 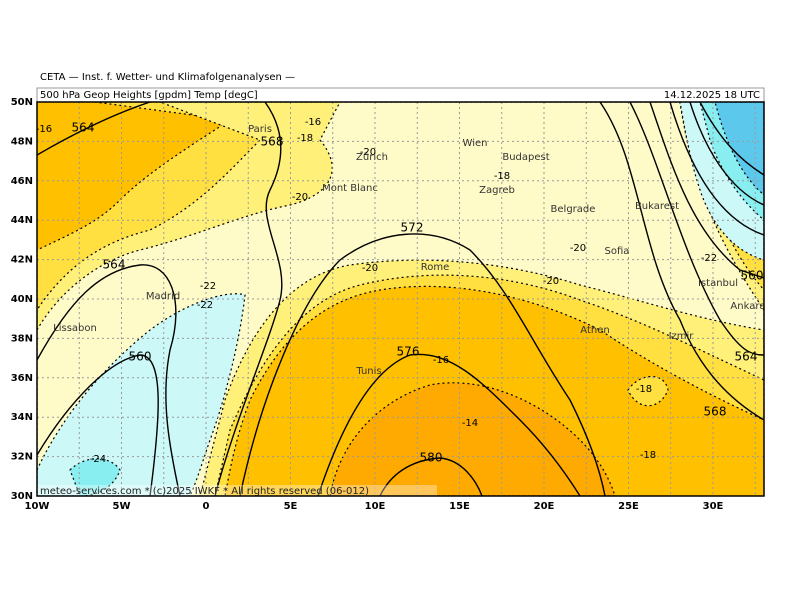 I want to click on city-label: Bukarest, so click(x=657, y=206).